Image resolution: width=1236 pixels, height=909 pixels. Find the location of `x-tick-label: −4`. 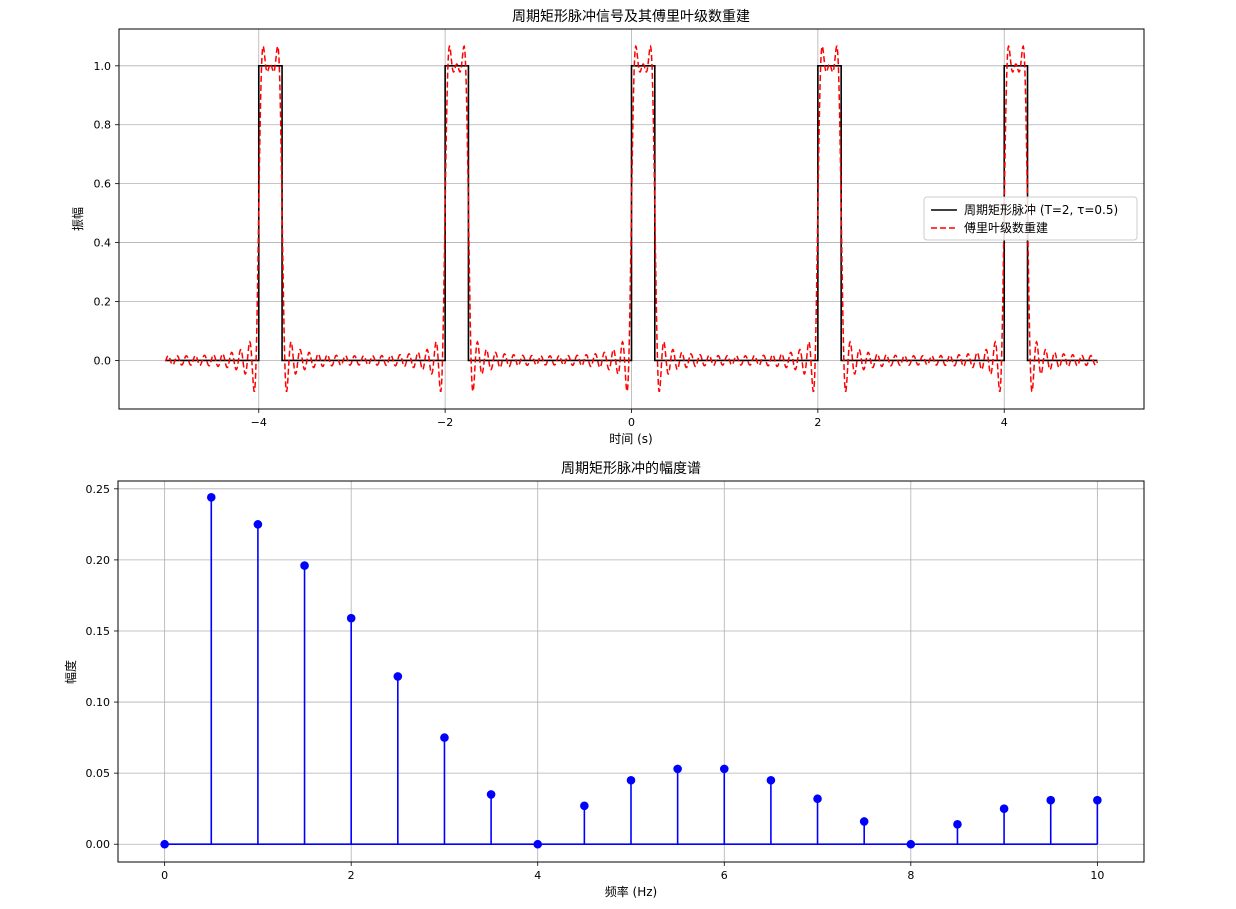

x-tick-label: −4 is located at coordinates (259, 422).